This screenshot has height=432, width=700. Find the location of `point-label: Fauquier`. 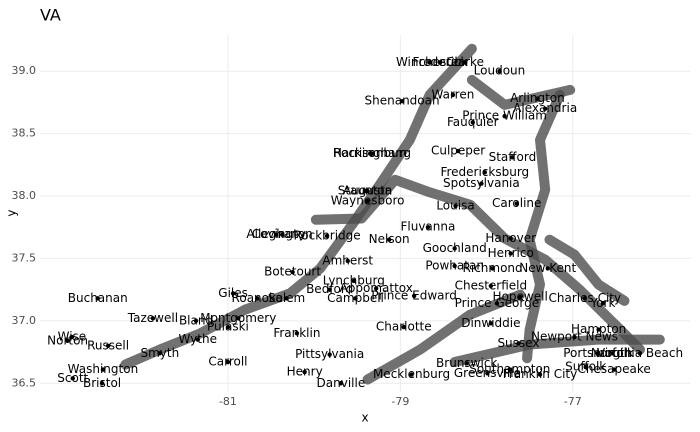

point-label: Fauquier is located at coordinates (473, 122).